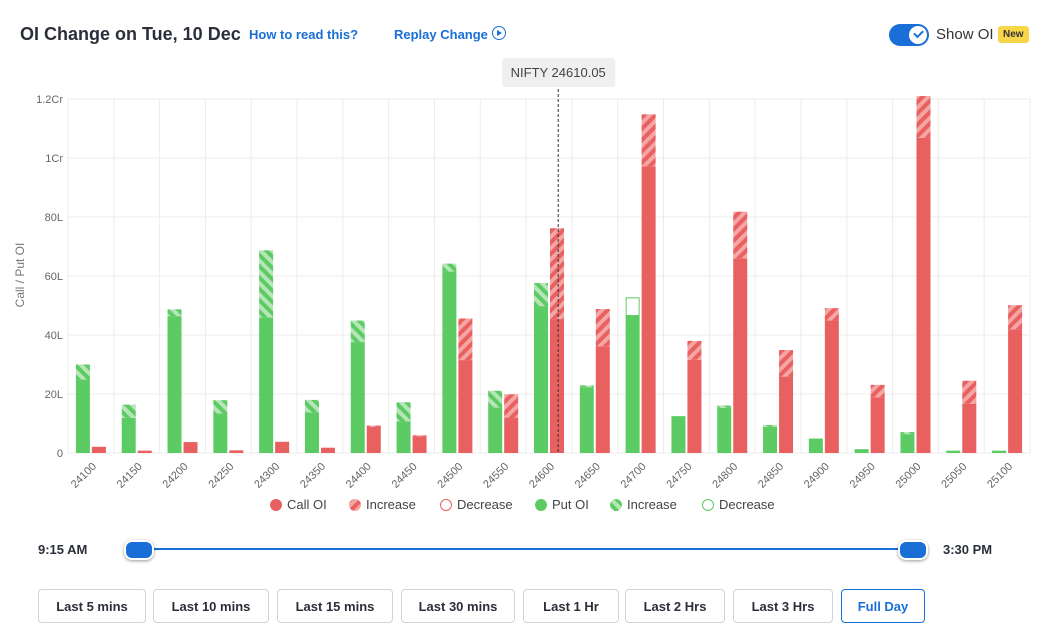  What do you see at coordinates (863, 476) in the screenshot?
I see `x-tick-label: 24950` at bounding box center [863, 476].